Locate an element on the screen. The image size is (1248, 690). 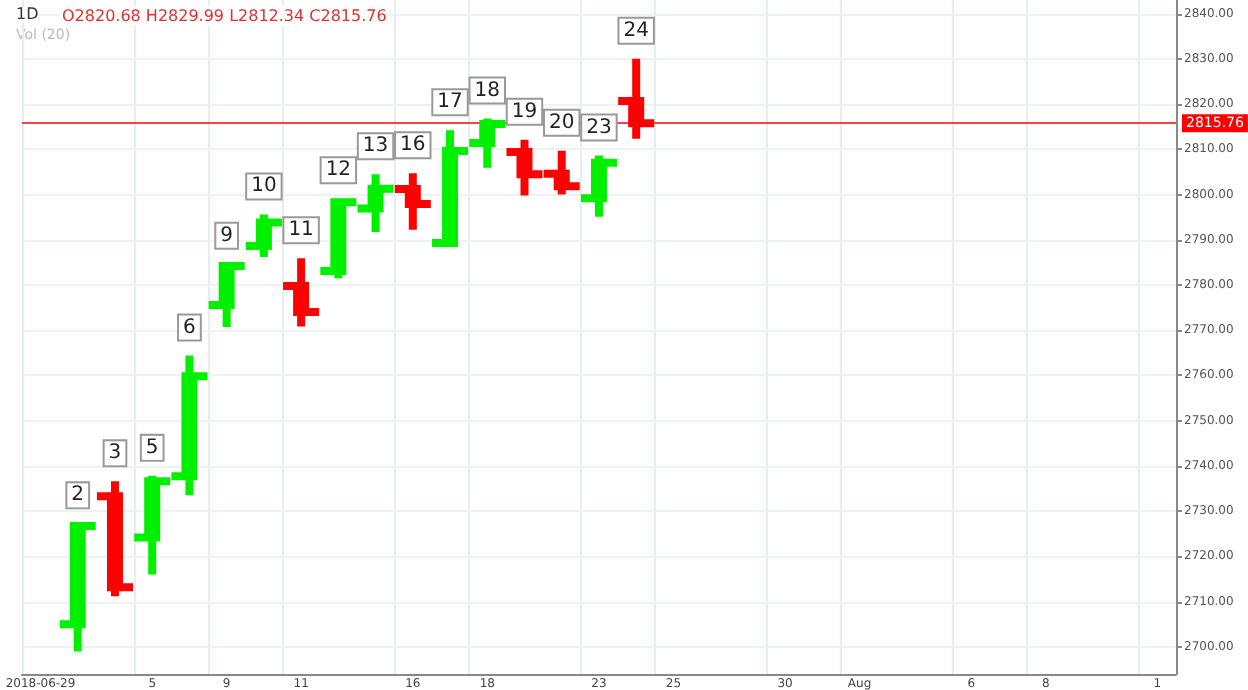
text: 16 is located at coordinates (413, 145).